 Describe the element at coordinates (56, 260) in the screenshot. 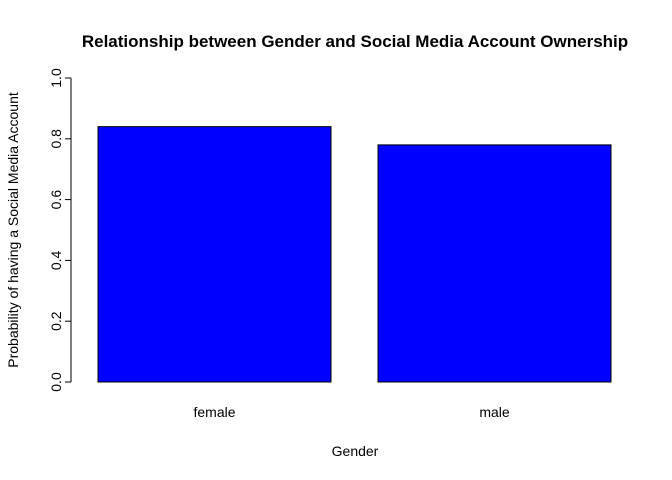

I see `y-tick-label: 0.4` at that location.